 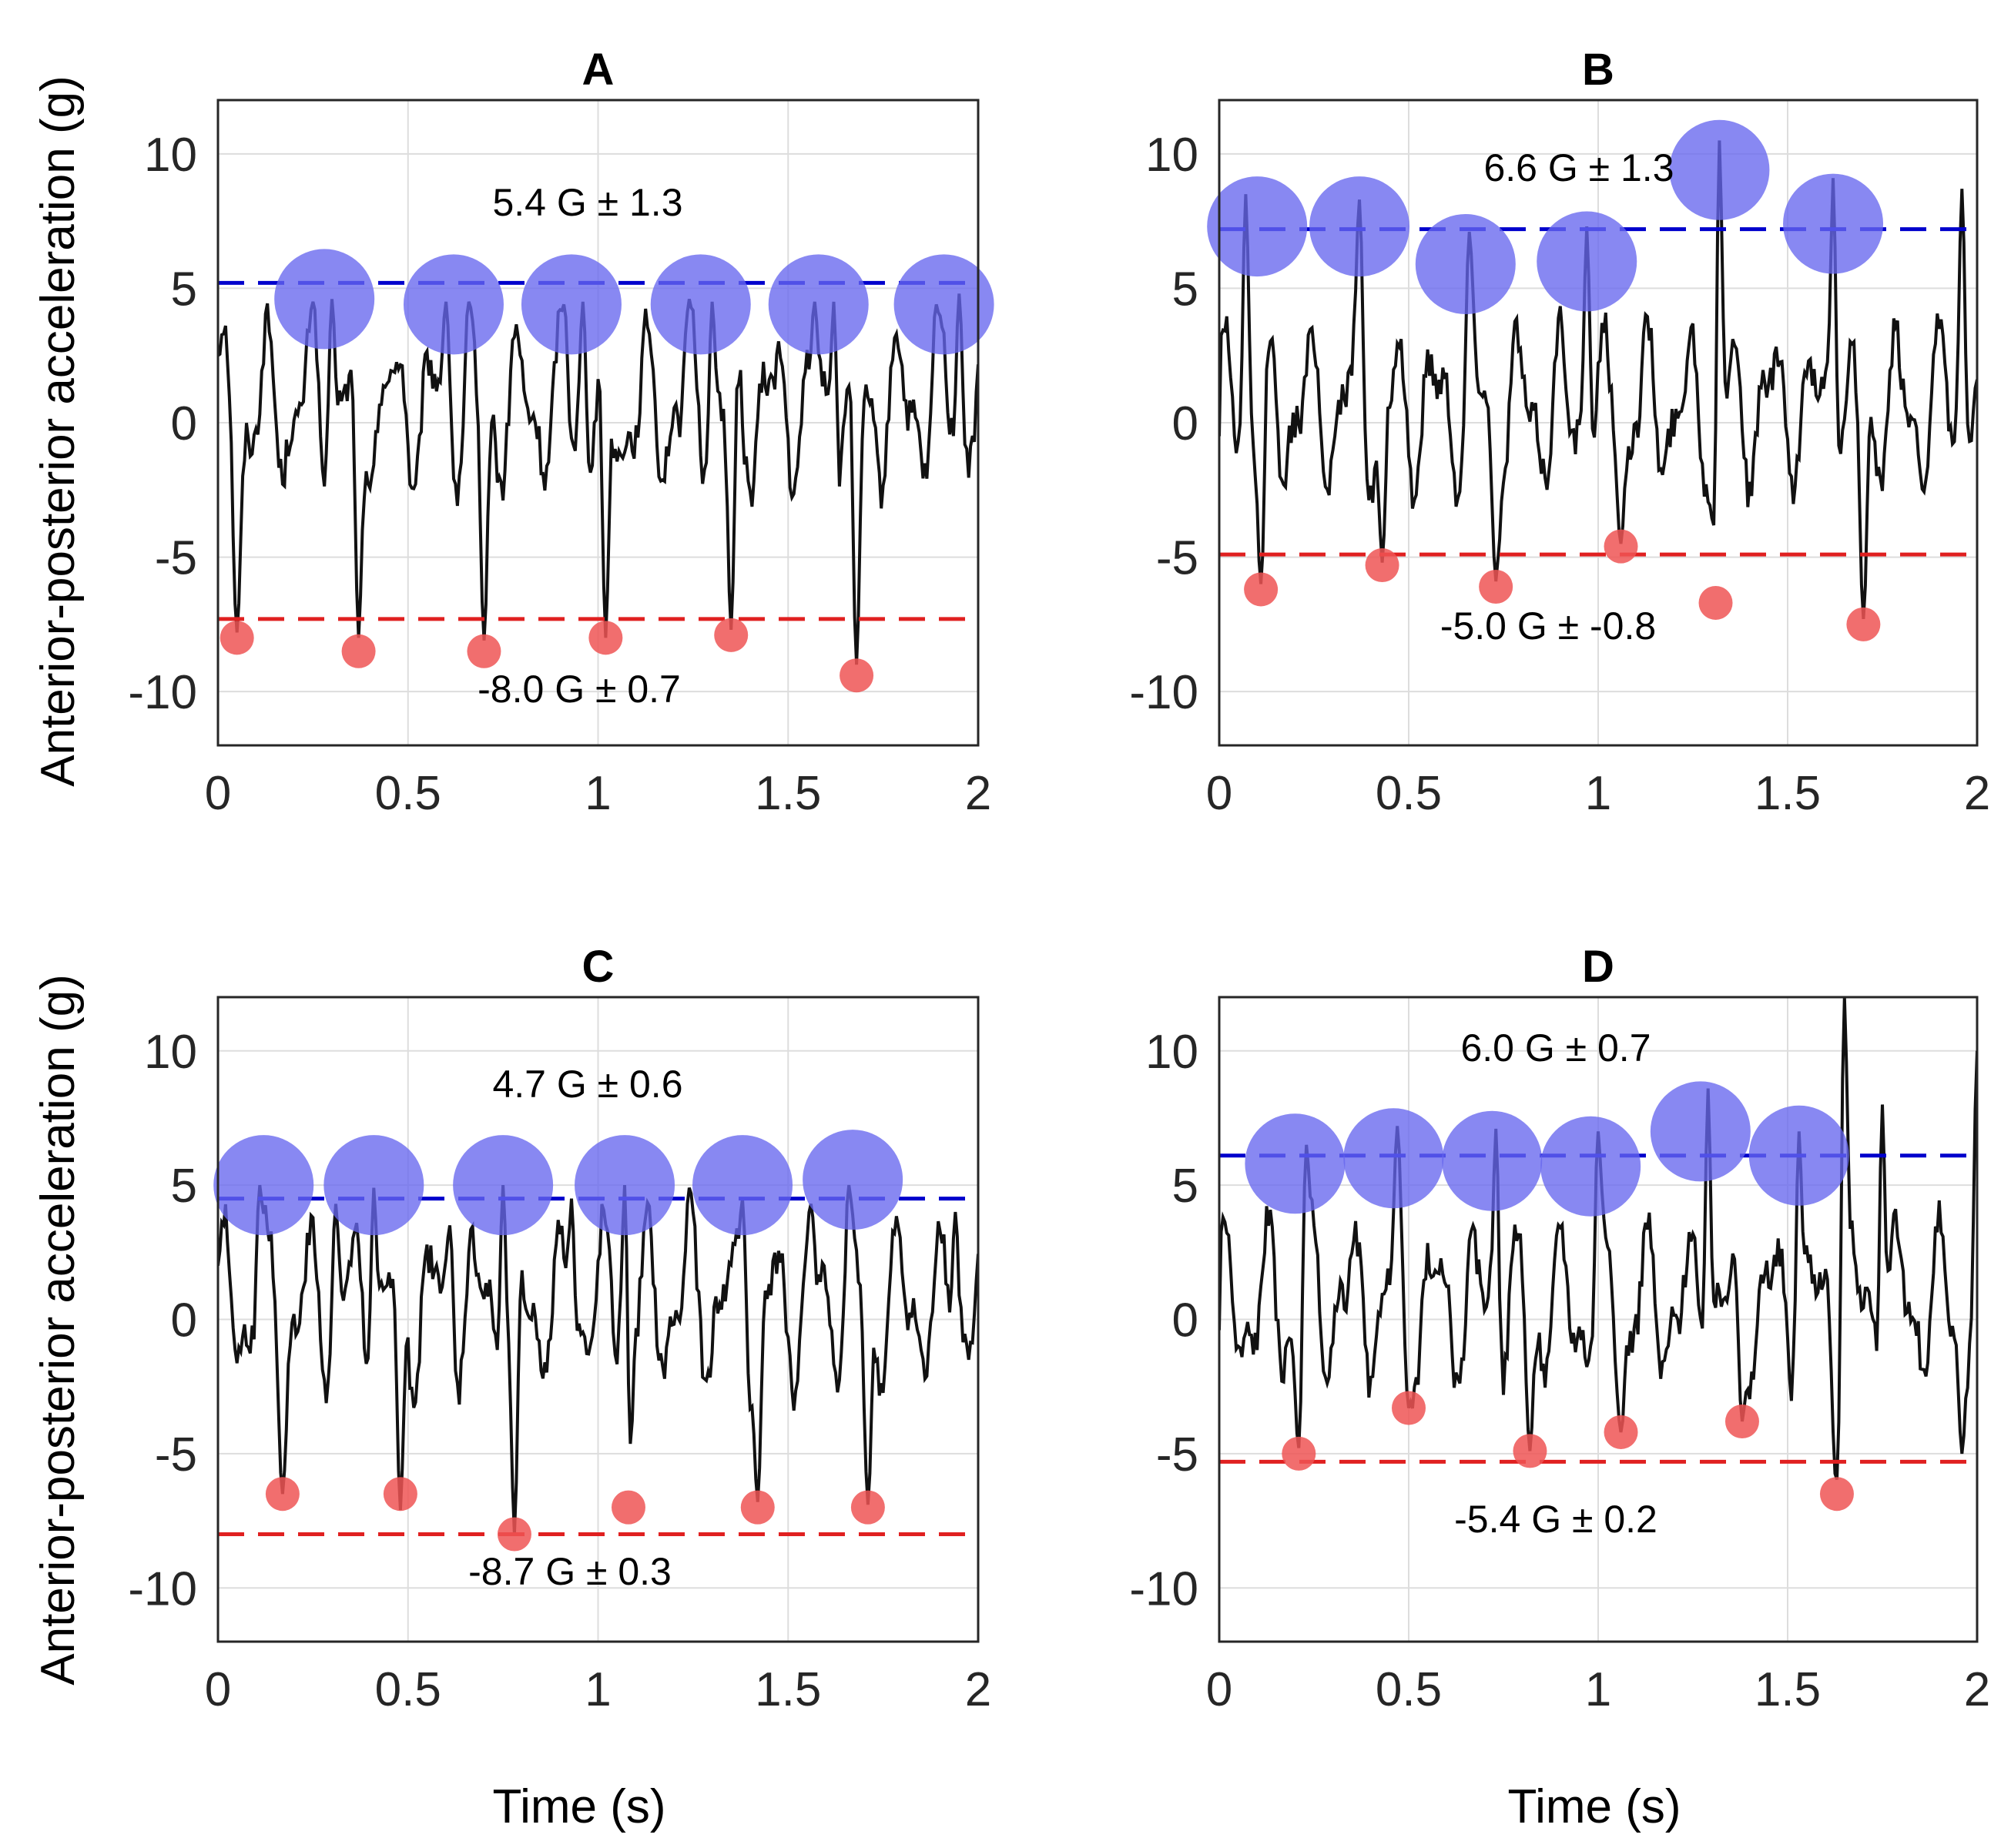 I want to click on x-axis-title-right: Time (s), so click(x=1594, y=1807).